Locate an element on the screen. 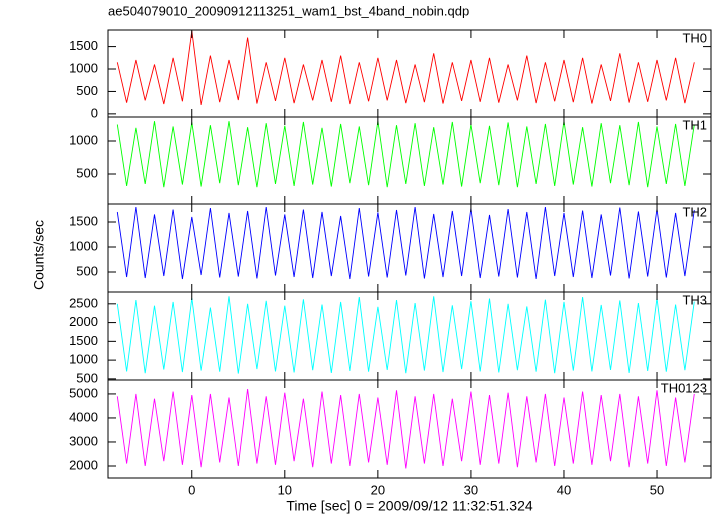  y-tick-label: 3000 is located at coordinates (83, 440).